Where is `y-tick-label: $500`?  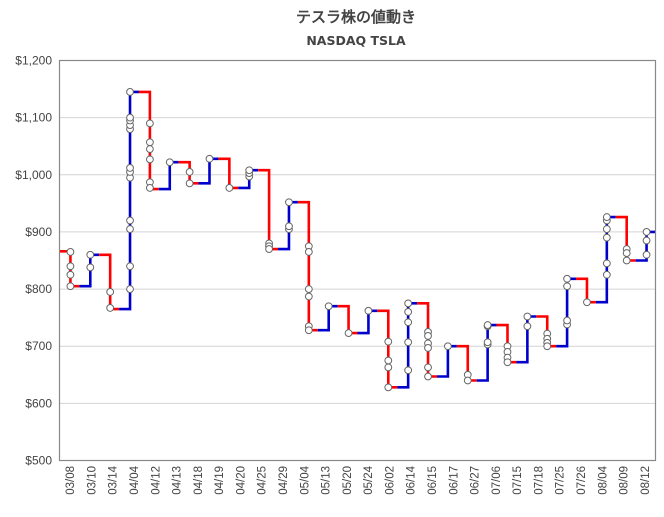
y-tick-label: $500 is located at coordinates (38, 461).